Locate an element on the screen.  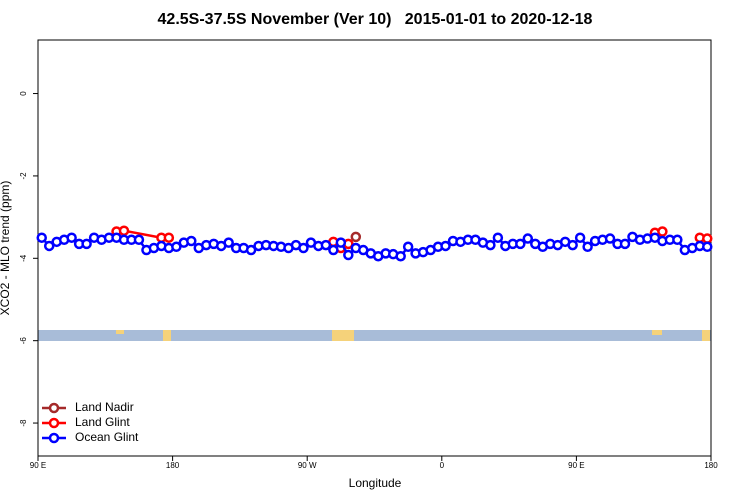
ocean-band is located at coordinates (374, 335).